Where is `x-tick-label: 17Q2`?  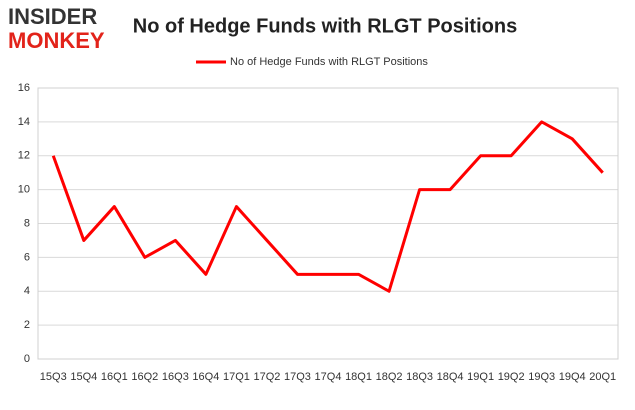 x-tick-label: 17Q2 is located at coordinates (266, 377).